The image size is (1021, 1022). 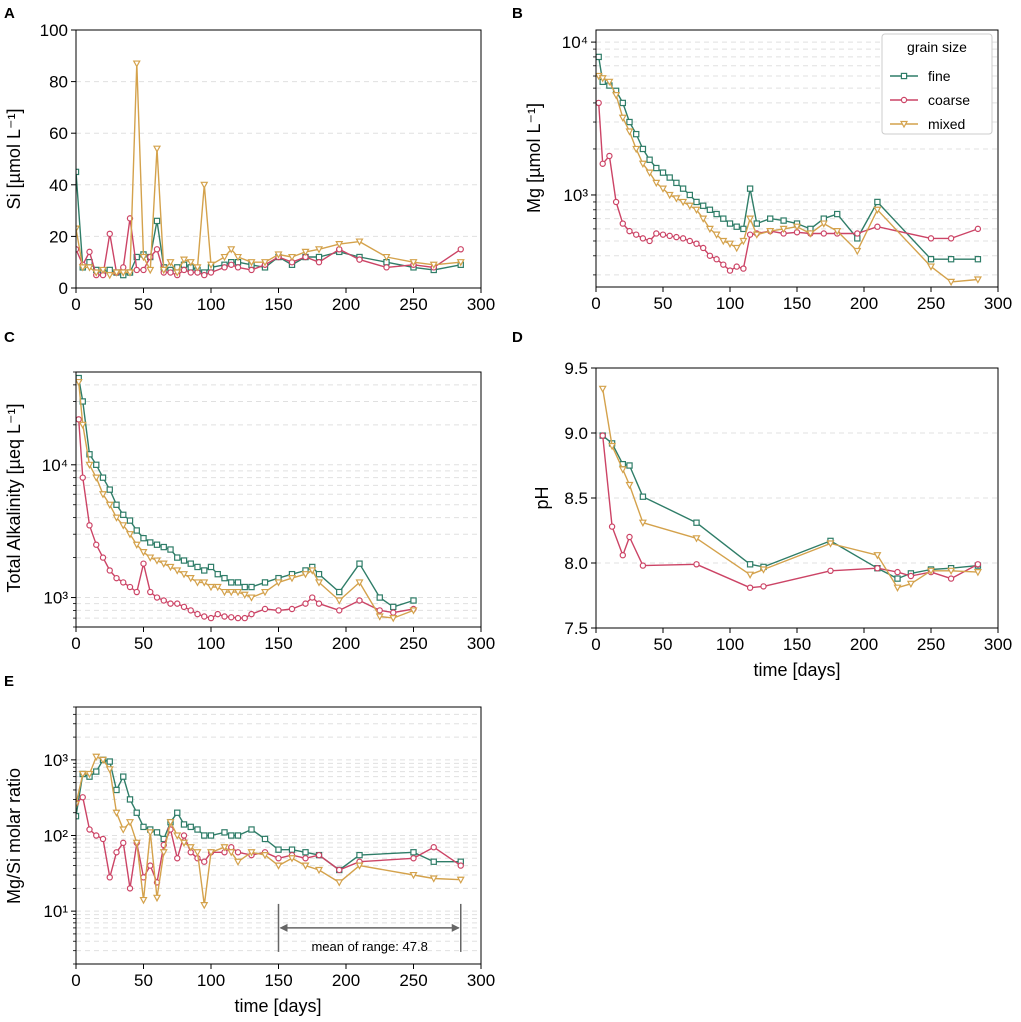 What do you see at coordinates (517, 13) in the screenshot?
I see `panel-letter-b: B` at bounding box center [517, 13].